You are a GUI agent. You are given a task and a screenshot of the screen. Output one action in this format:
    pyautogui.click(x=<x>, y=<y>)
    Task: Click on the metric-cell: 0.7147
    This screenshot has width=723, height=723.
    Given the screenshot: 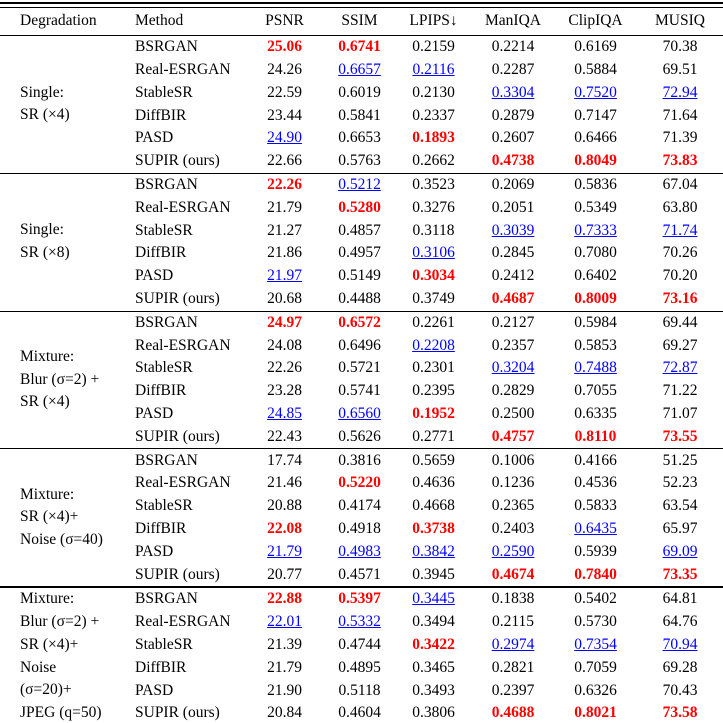 What is the action you would take?
    pyautogui.click(x=595, y=115)
    